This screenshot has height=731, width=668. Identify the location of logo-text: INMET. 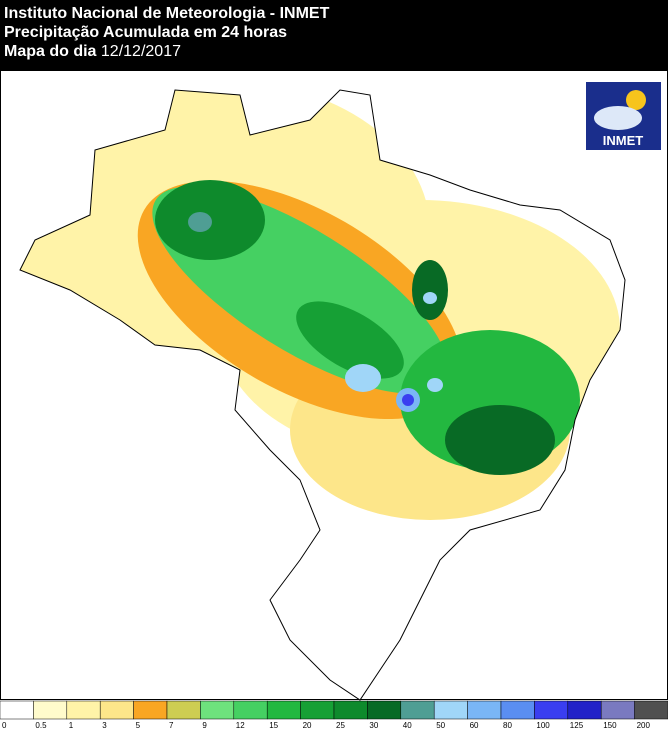
(623, 140).